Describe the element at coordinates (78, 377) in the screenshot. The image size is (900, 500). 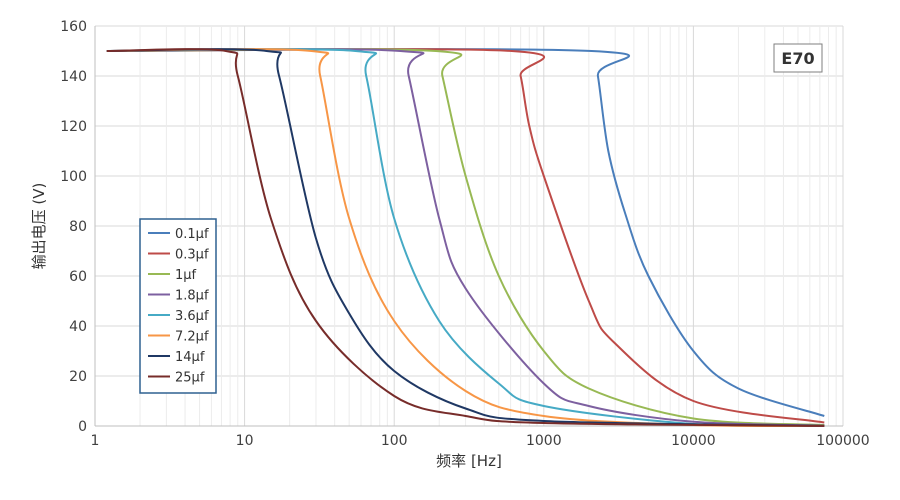
I see `y-tick-label: 20` at that location.